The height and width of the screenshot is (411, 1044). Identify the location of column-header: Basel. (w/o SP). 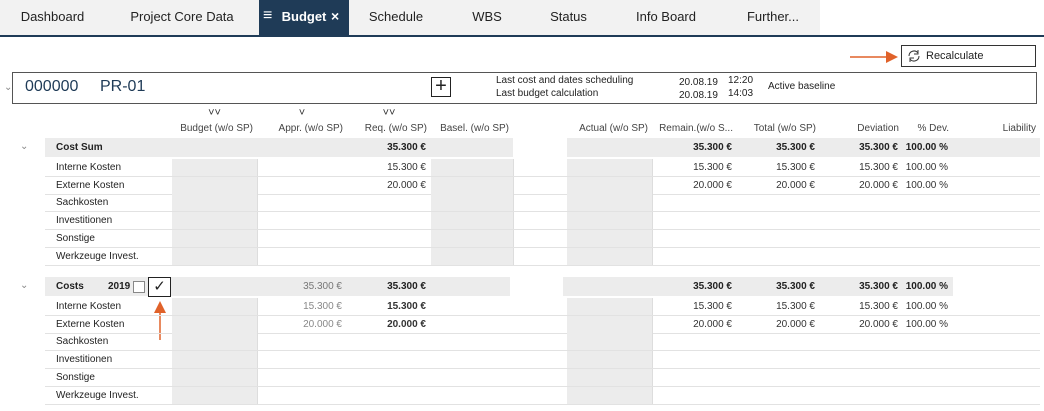
(474, 128).